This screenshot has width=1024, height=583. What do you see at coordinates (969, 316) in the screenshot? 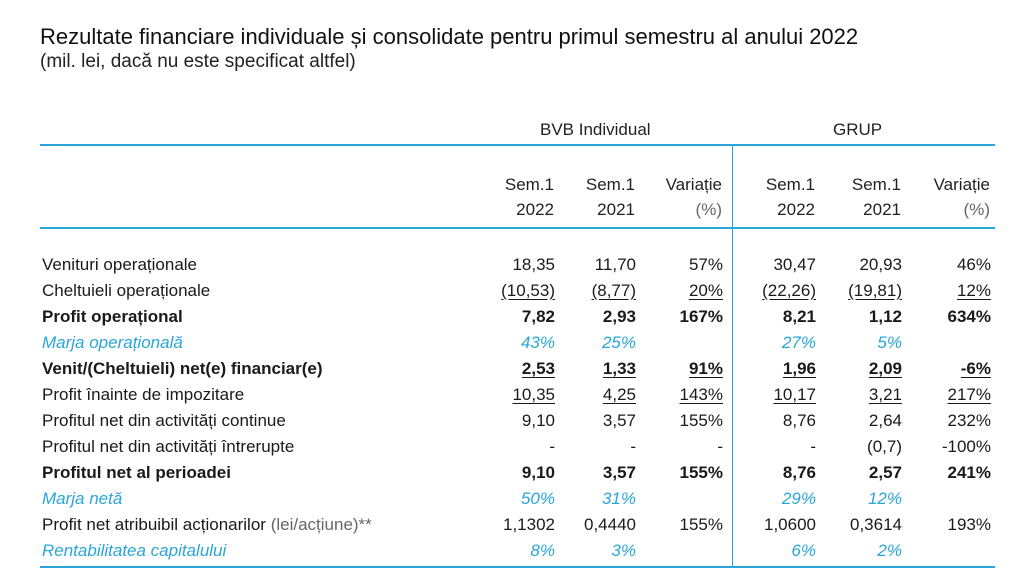
I see `cell-grup-var: 634%` at bounding box center [969, 316].